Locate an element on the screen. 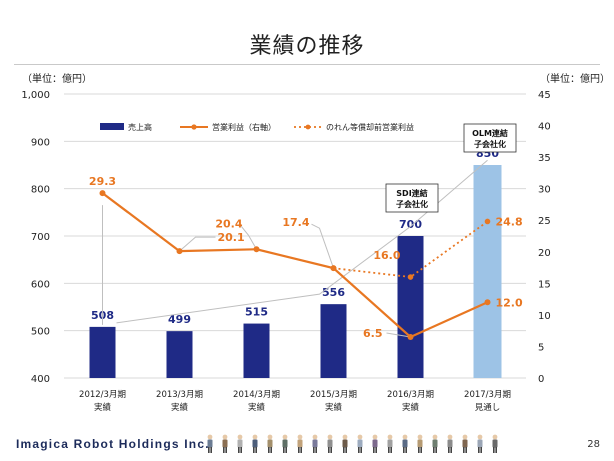 The width and height of the screenshot is (614, 461). x-axis-tick-label: 2017/3月期 is located at coordinates (487, 395).